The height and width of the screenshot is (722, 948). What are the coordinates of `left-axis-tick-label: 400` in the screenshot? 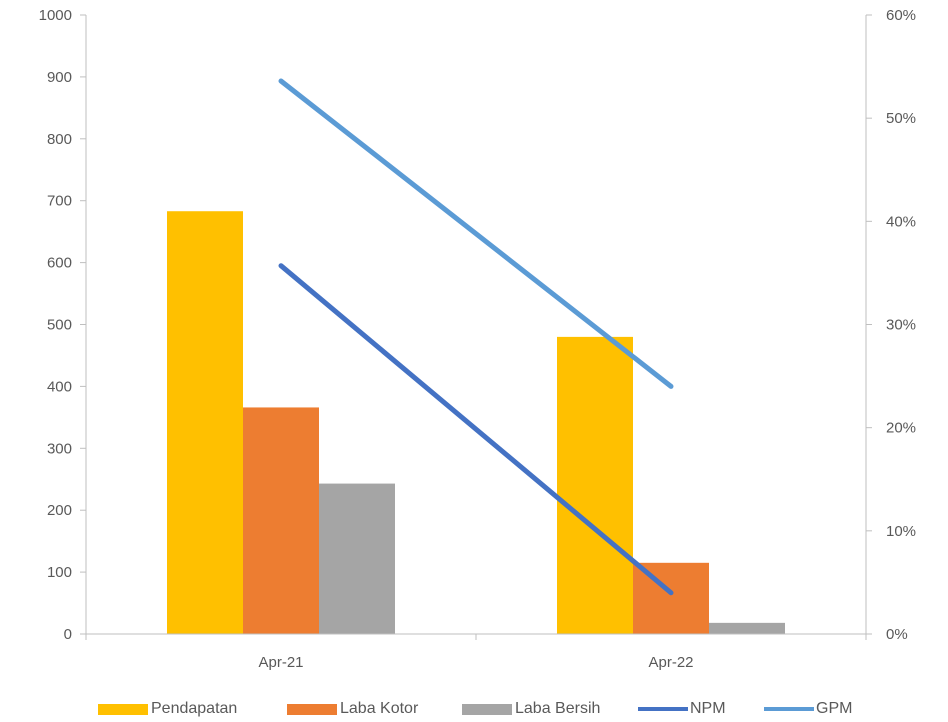 It's located at (59, 386).